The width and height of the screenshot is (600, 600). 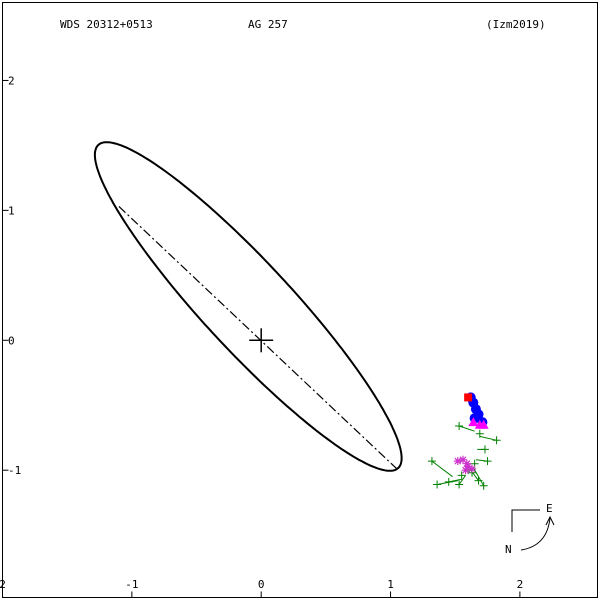 I want to click on orientation-key: E N, so click(x=530, y=529).